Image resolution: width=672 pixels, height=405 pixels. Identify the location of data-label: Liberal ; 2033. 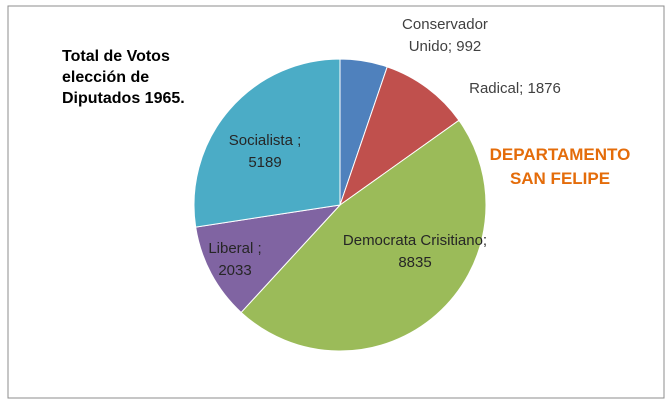
(235, 259).